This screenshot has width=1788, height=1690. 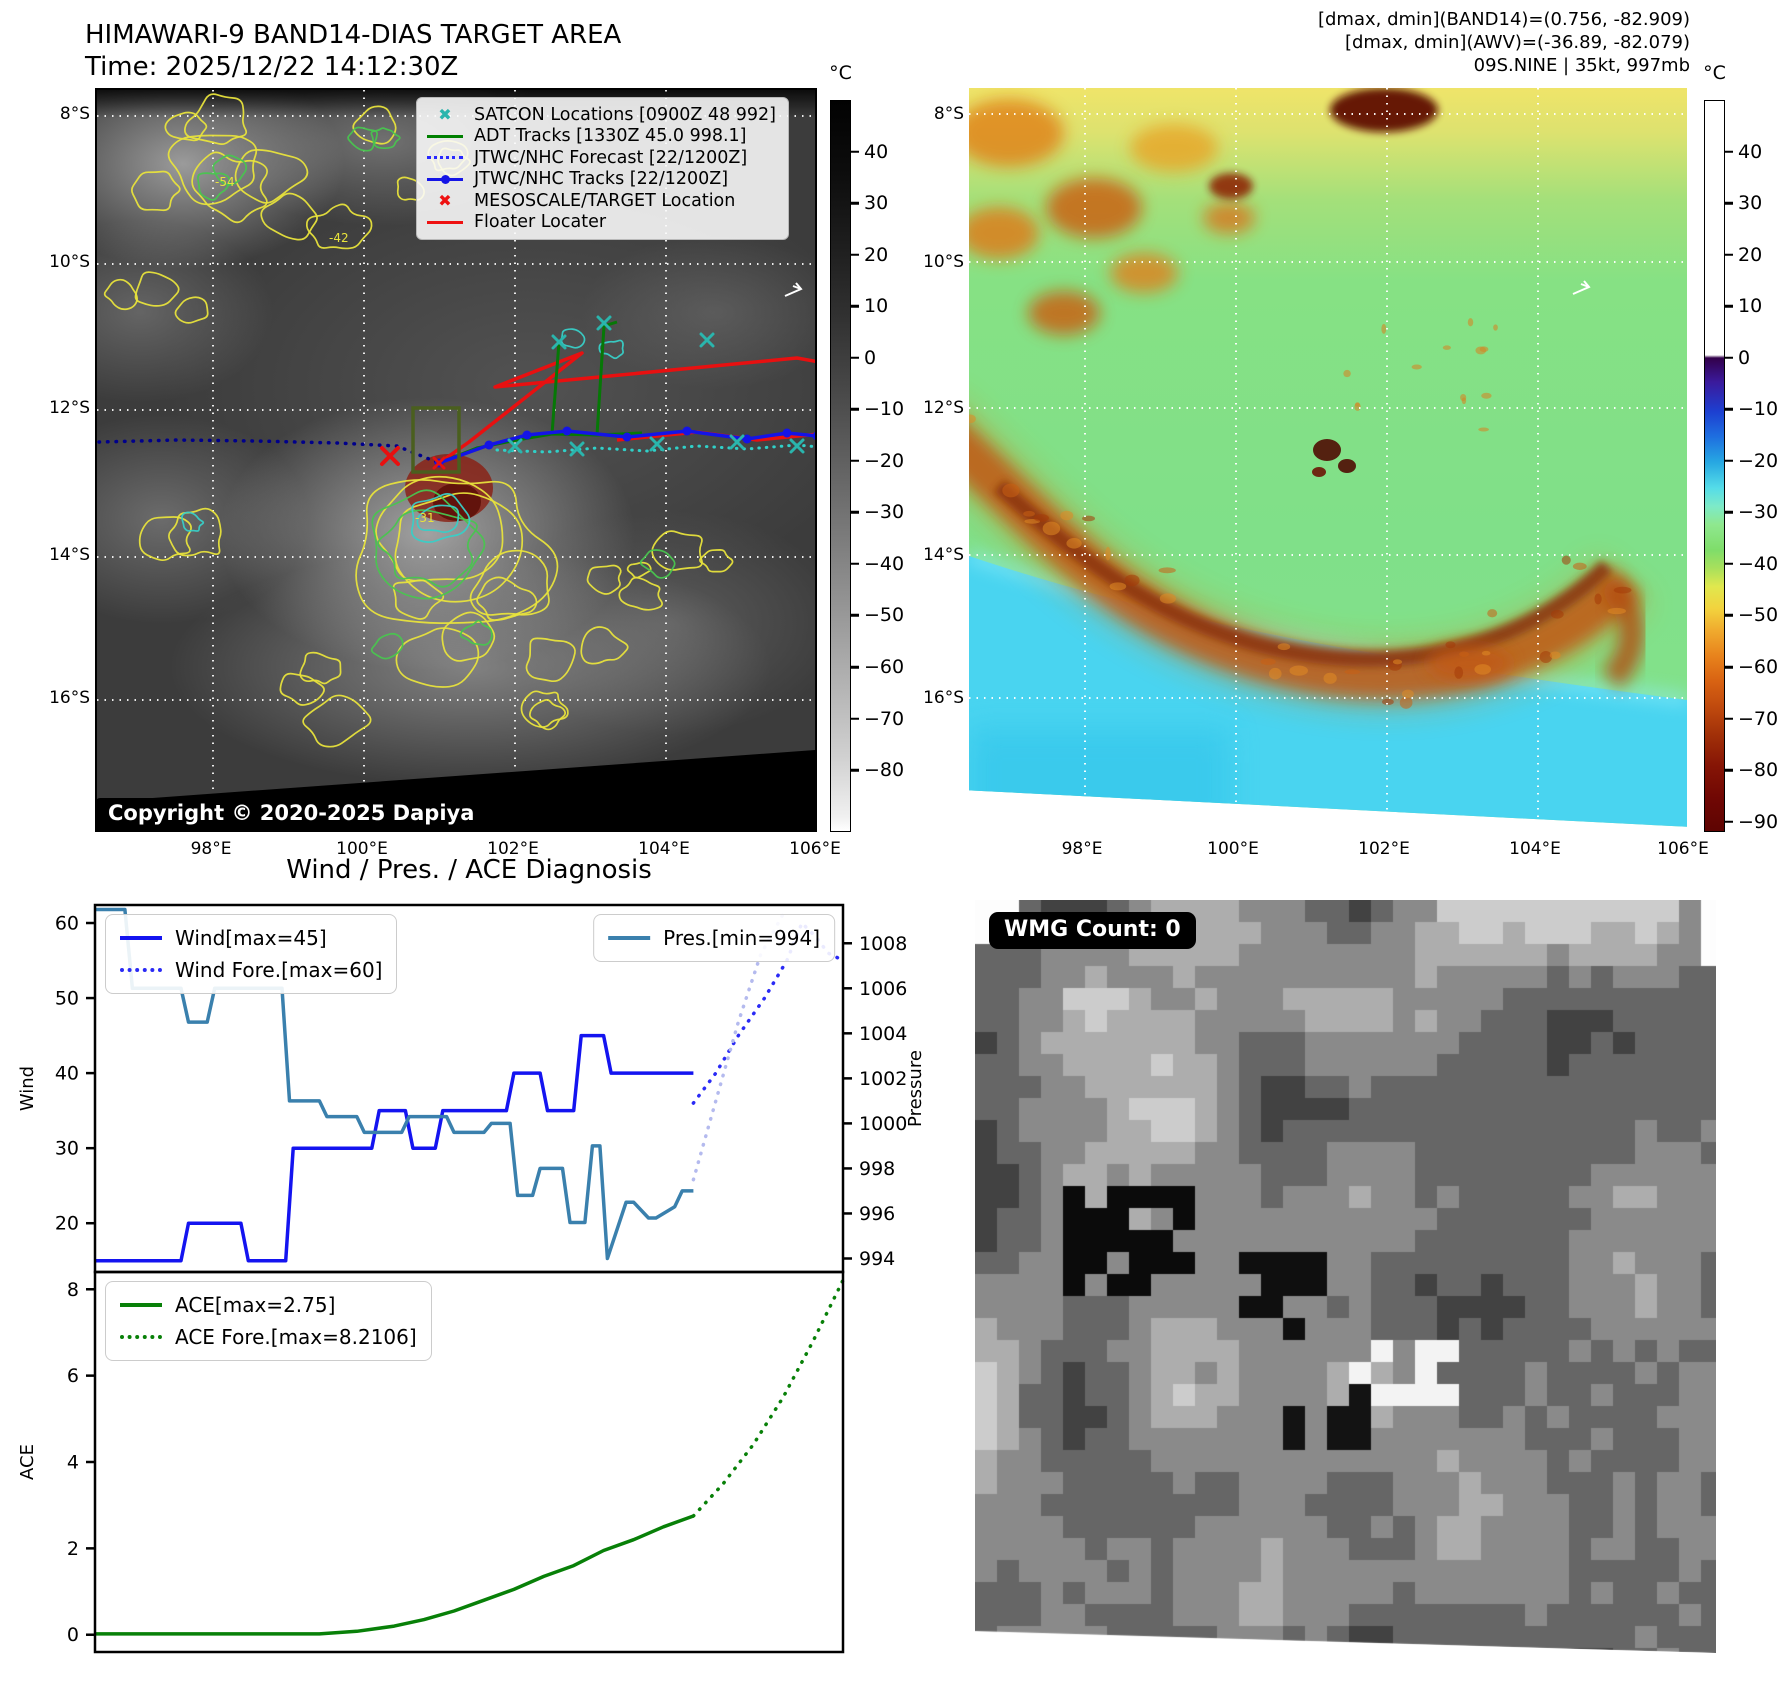 I want to click on satcon-location-icon, so click(x=737, y=442).